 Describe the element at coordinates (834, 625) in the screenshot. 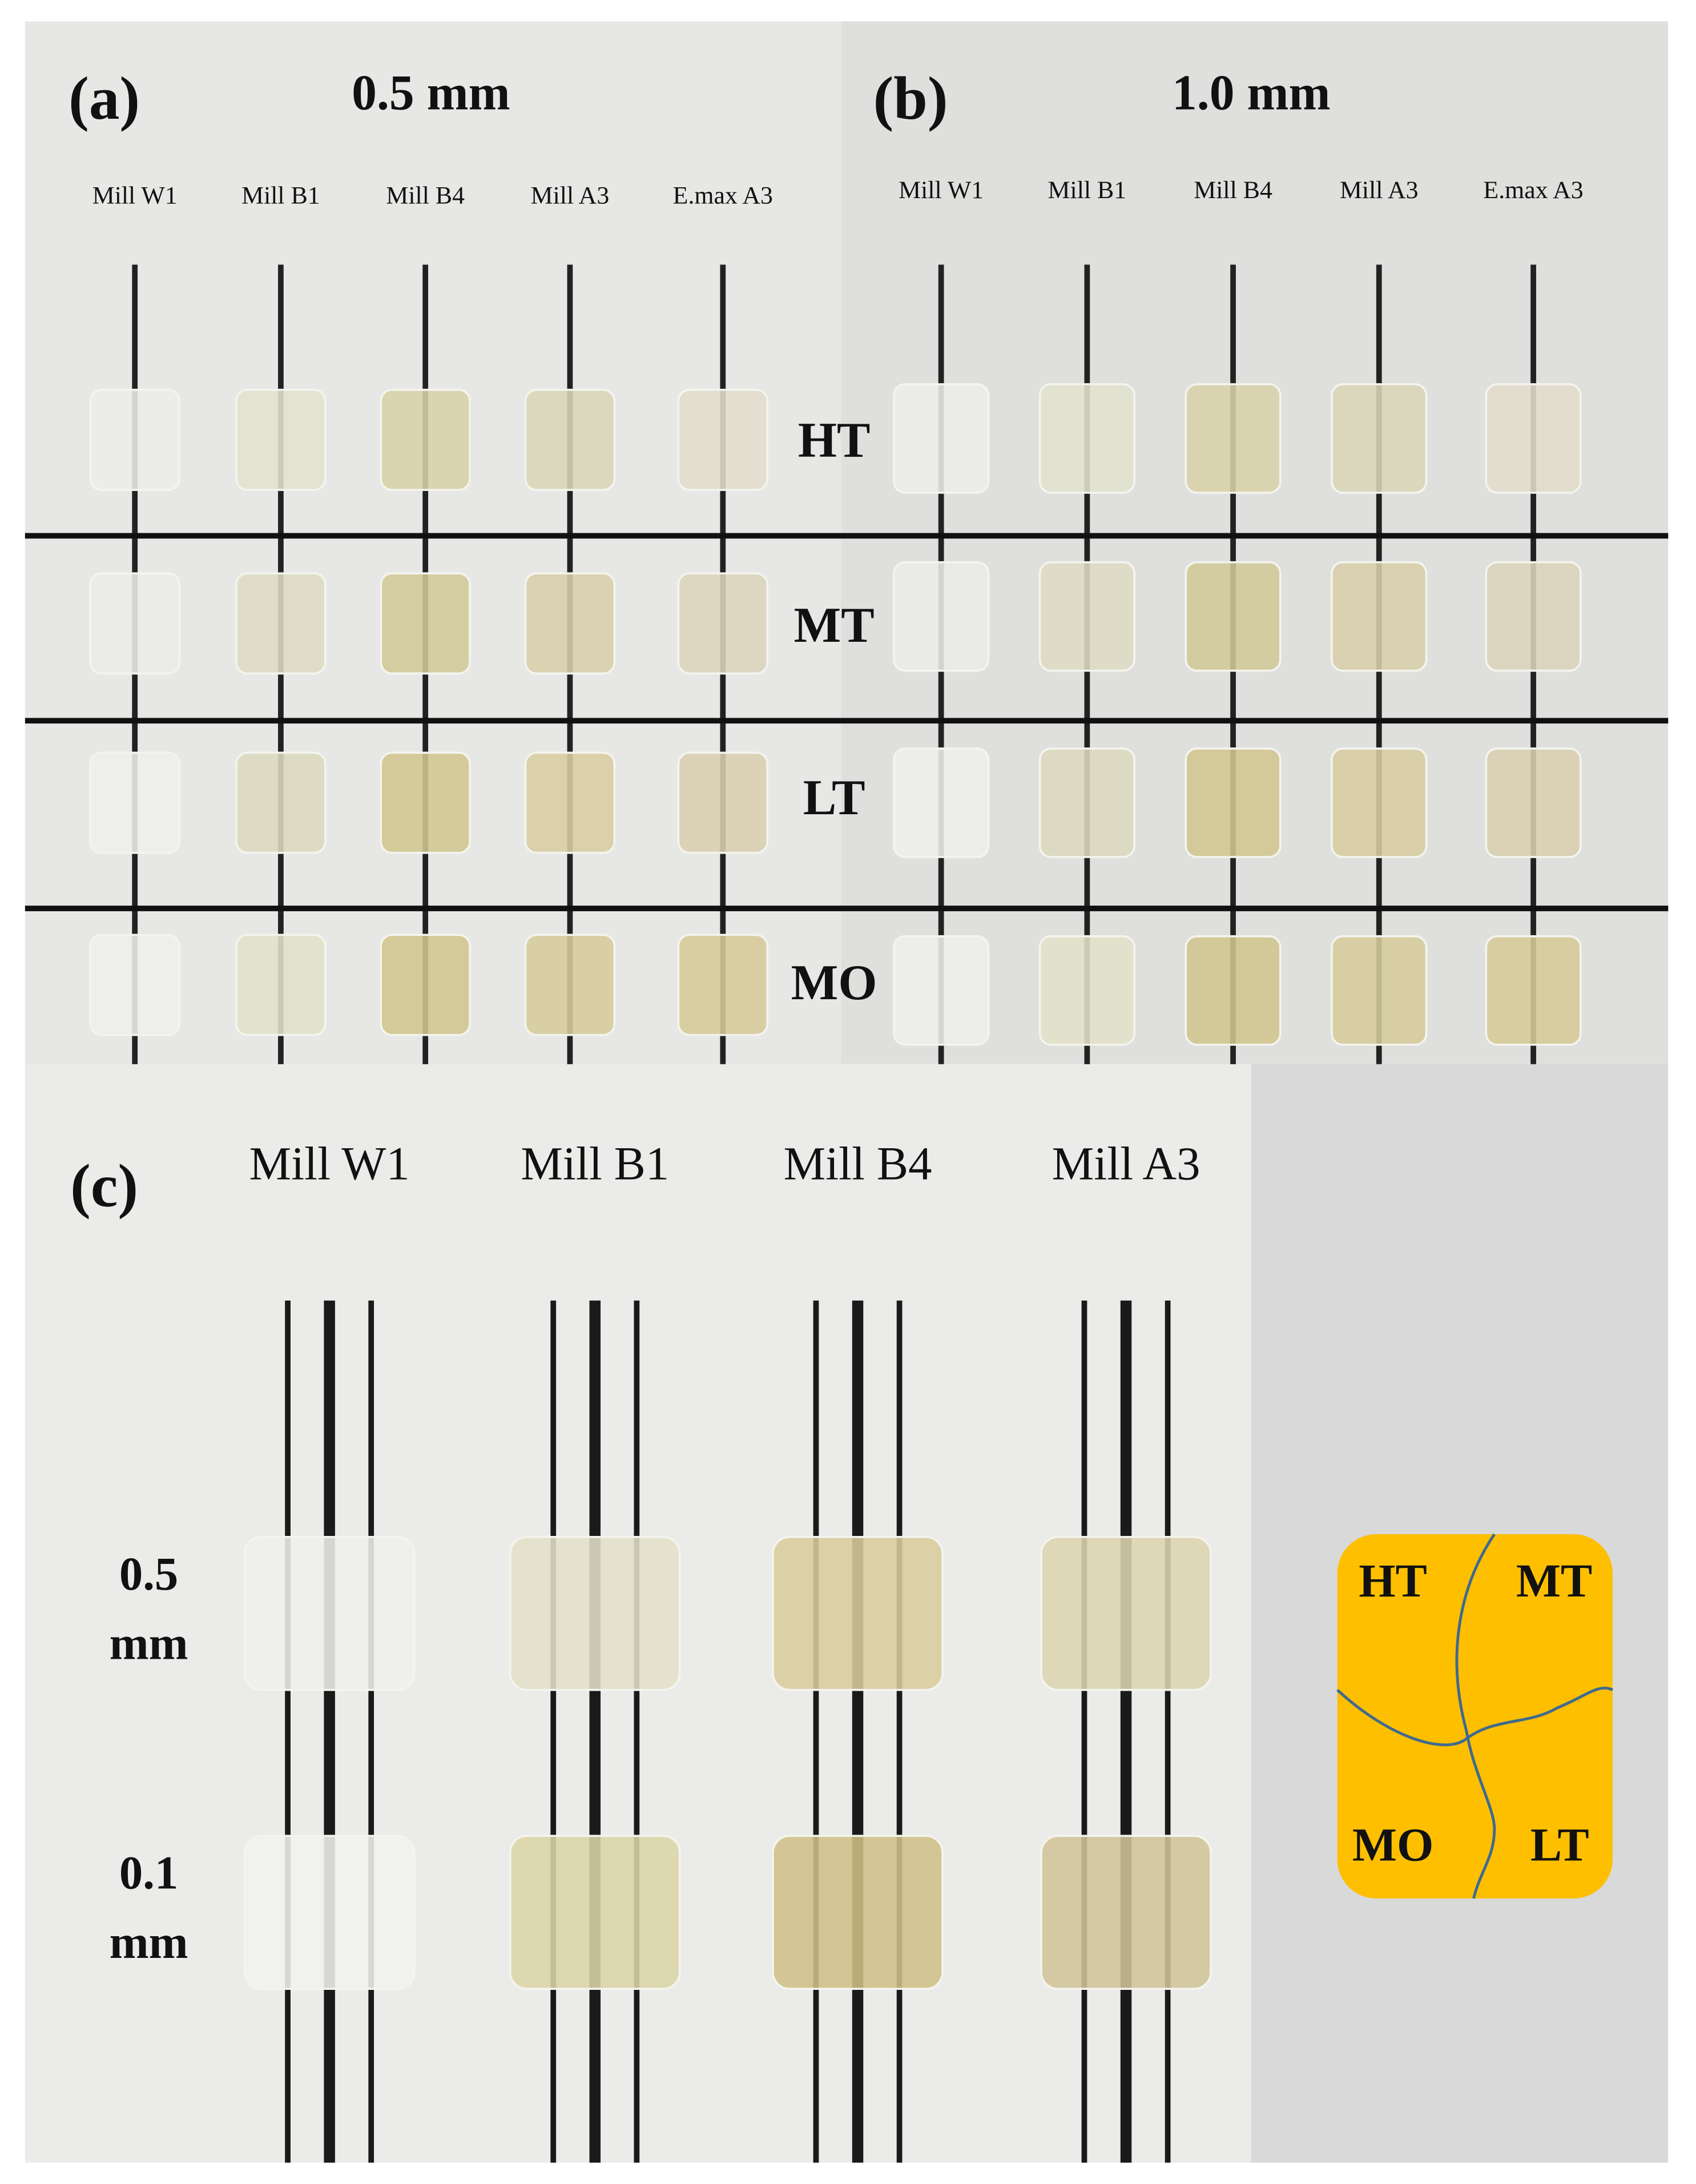

I see `row-label: MT` at that location.